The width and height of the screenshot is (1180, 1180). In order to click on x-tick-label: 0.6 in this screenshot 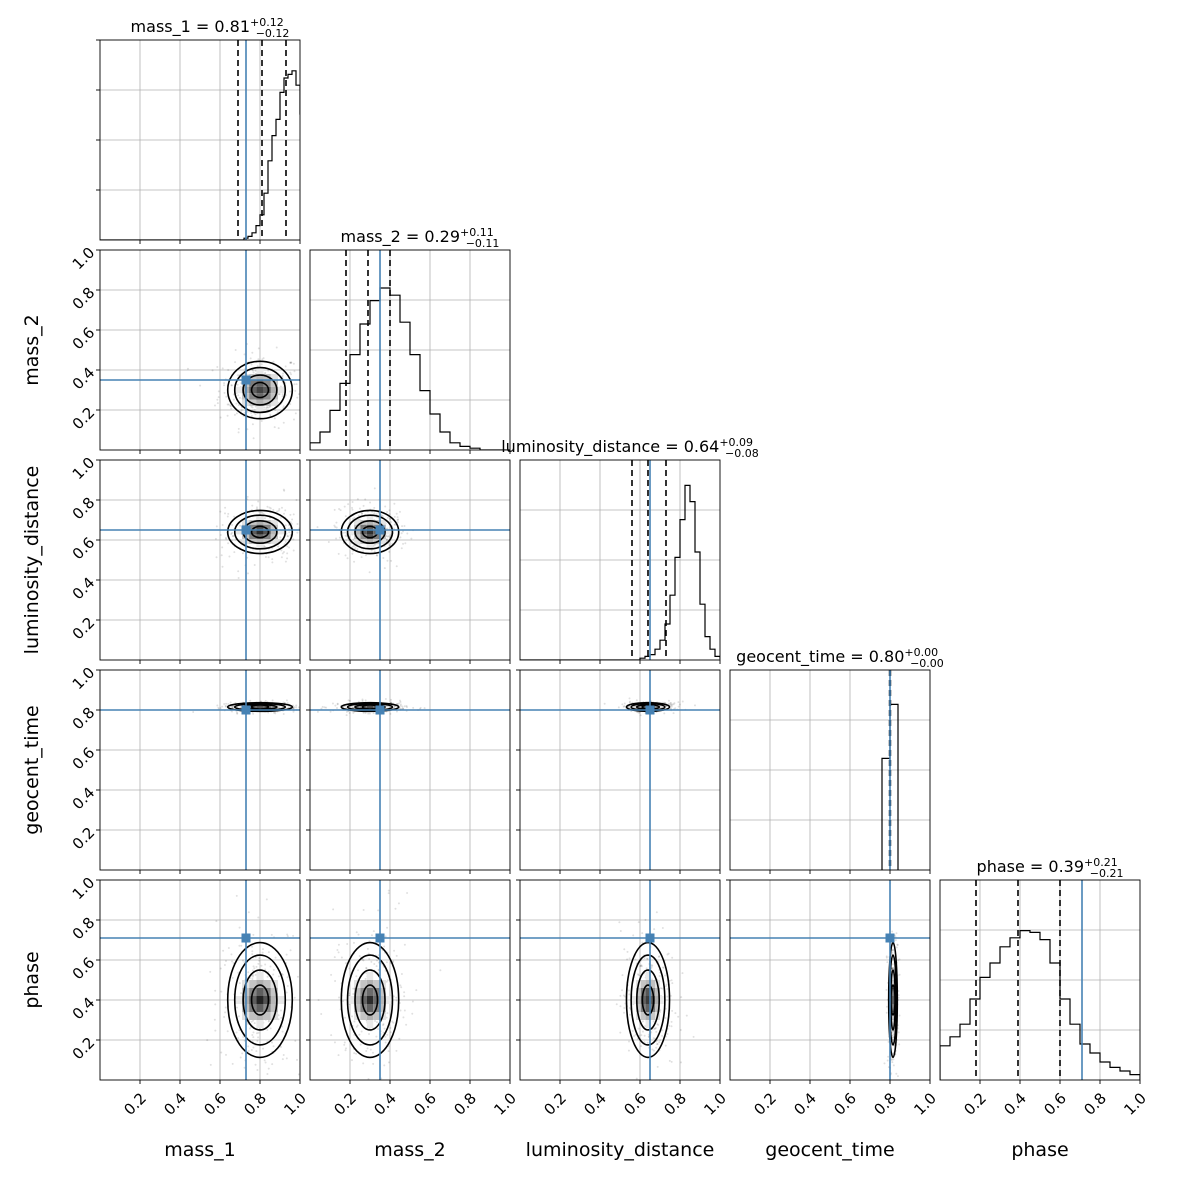, I will do `click(425, 1104)`.